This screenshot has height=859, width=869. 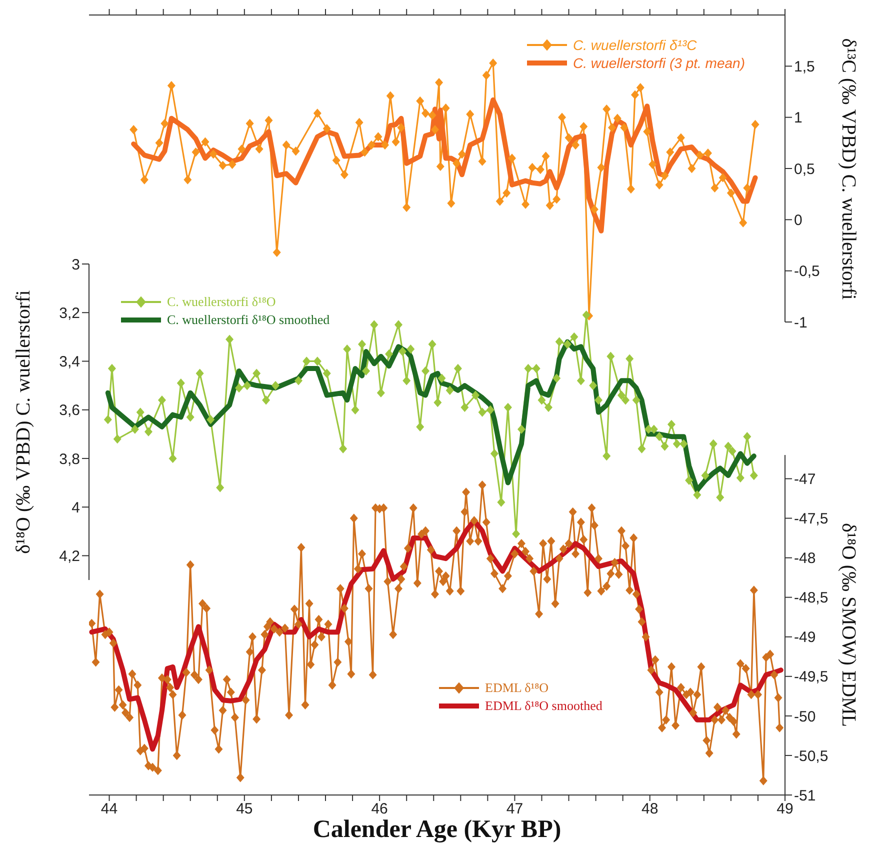 I want to click on x-tick-label: 49, so click(x=785, y=809).